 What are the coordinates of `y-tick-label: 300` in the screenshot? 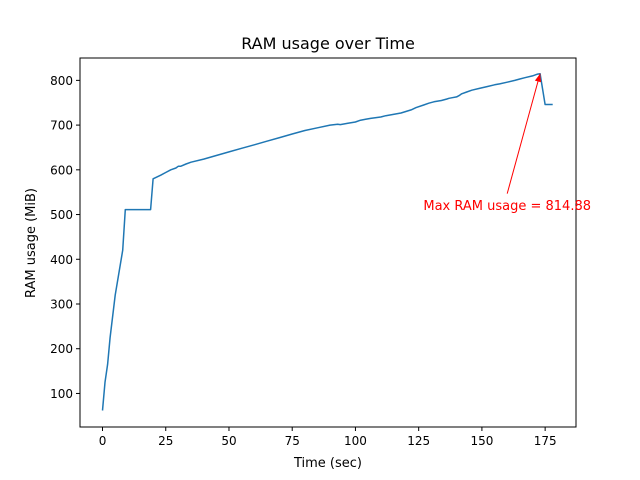 It's located at (61, 305).